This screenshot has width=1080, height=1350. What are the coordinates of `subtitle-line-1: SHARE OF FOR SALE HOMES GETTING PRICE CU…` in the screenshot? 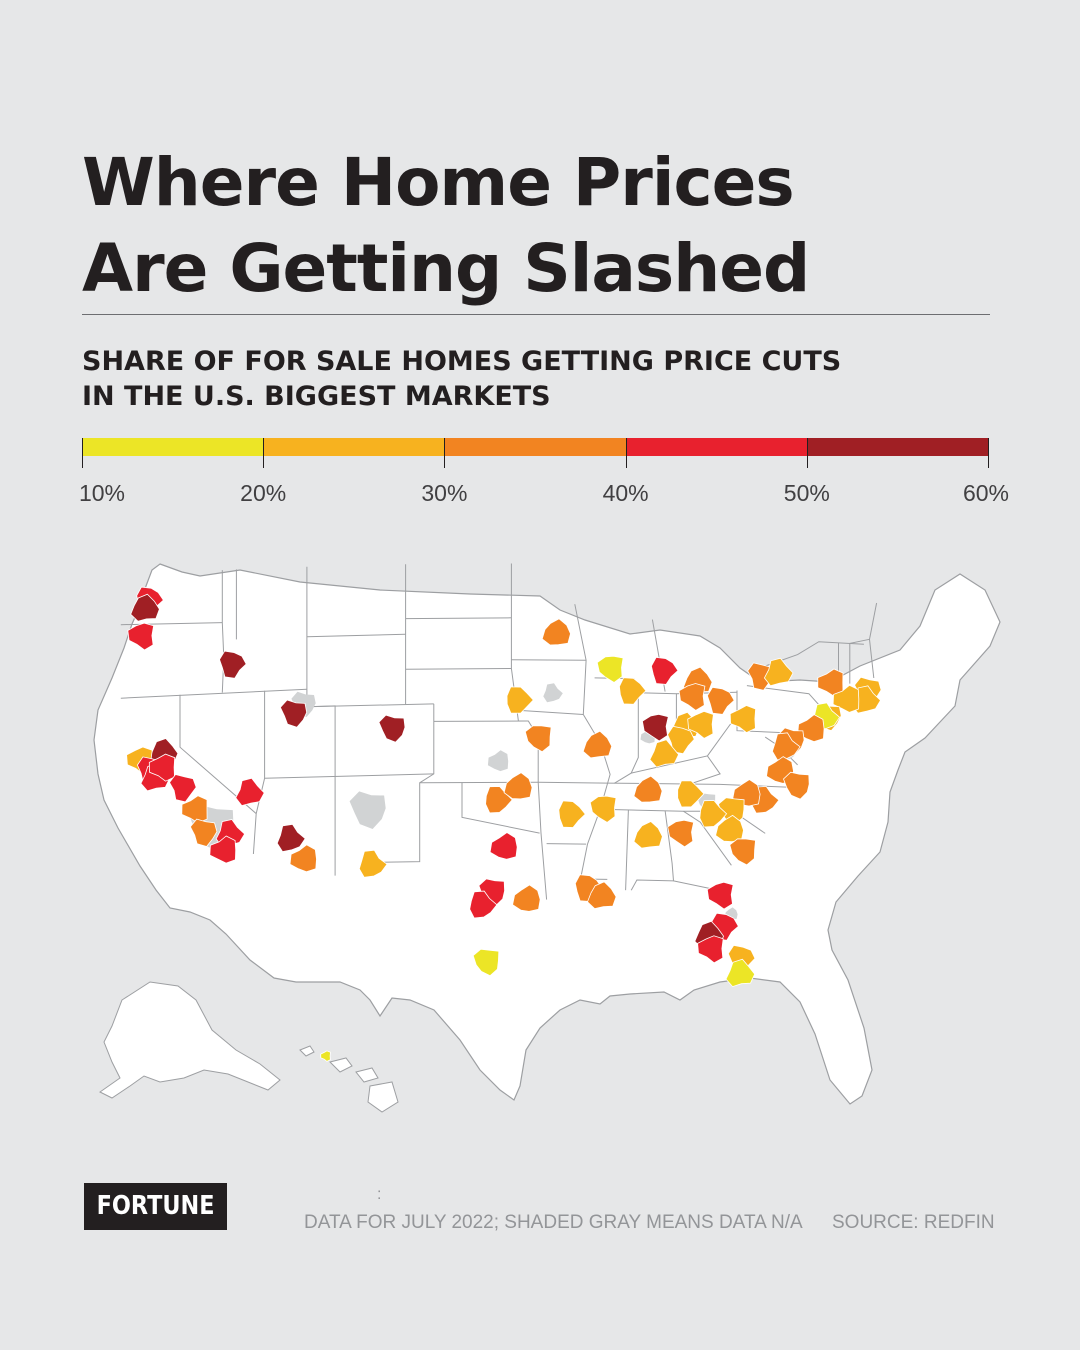 It's located at (462, 361).